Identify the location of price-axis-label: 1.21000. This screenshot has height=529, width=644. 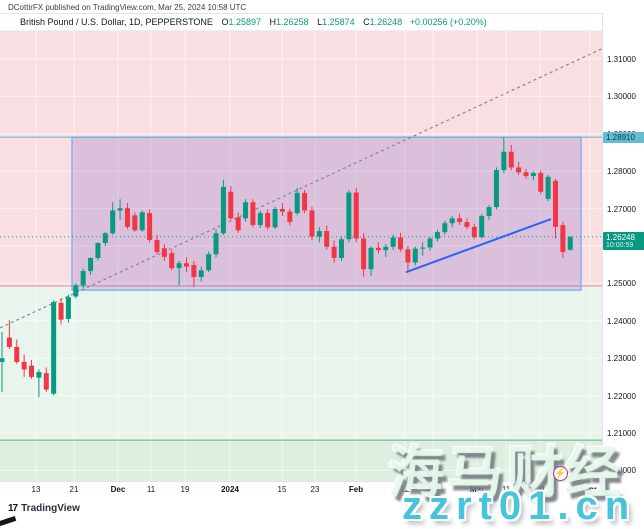
(621, 433).